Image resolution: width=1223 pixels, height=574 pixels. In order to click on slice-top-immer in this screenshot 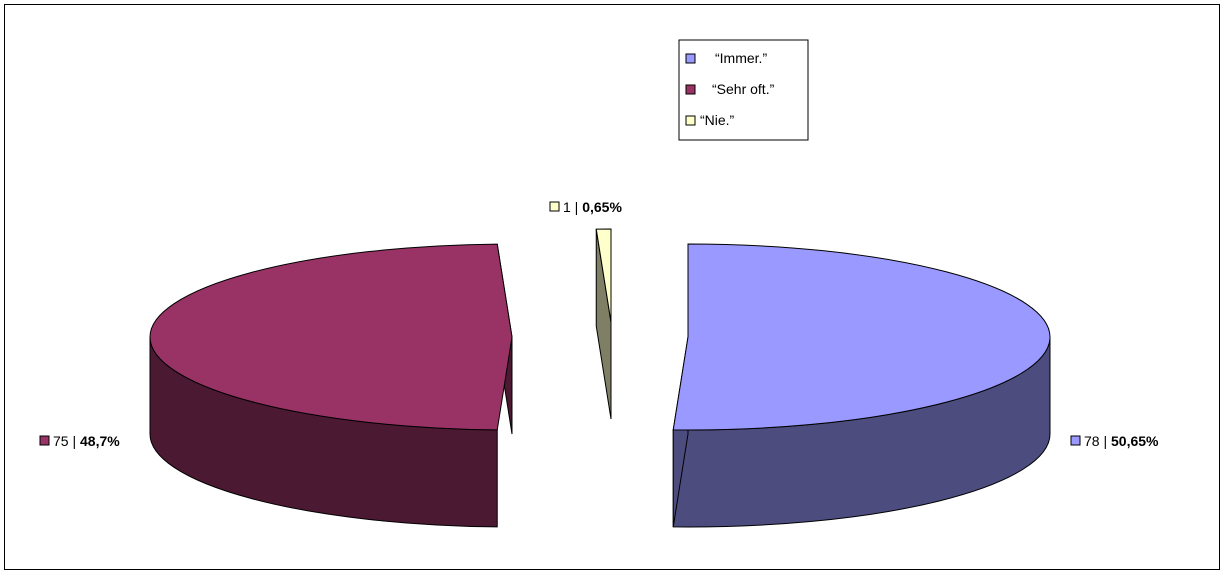, I will do `click(861, 337)`.